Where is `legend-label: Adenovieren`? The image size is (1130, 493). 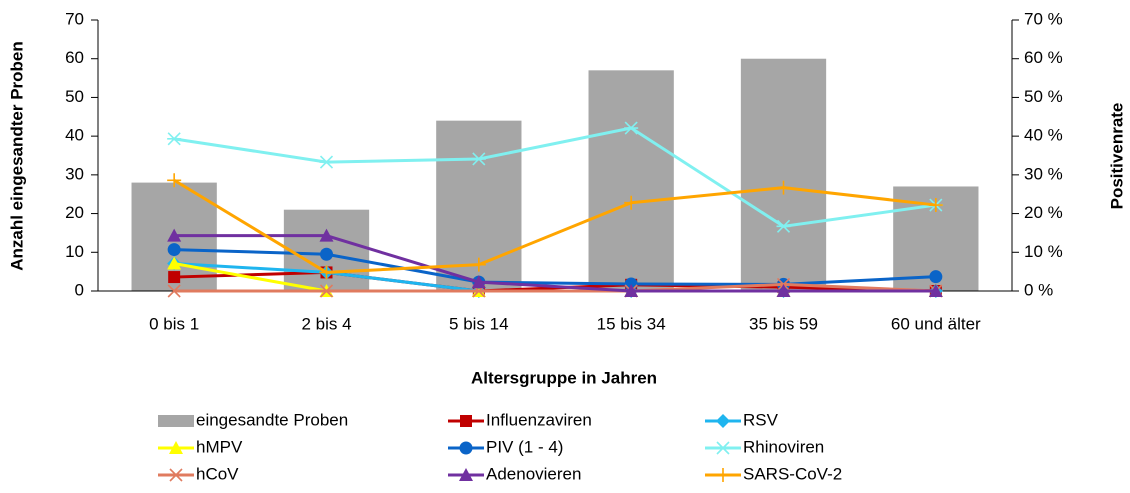 legend-label: Adenovieren is located at coordinates (533, 473).